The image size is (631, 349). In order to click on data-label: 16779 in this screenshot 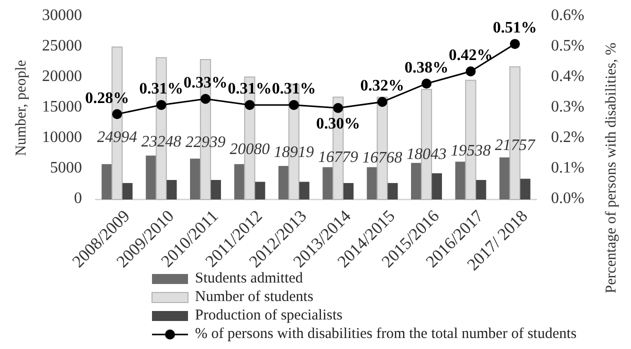, I will do `click(338, 157)`.